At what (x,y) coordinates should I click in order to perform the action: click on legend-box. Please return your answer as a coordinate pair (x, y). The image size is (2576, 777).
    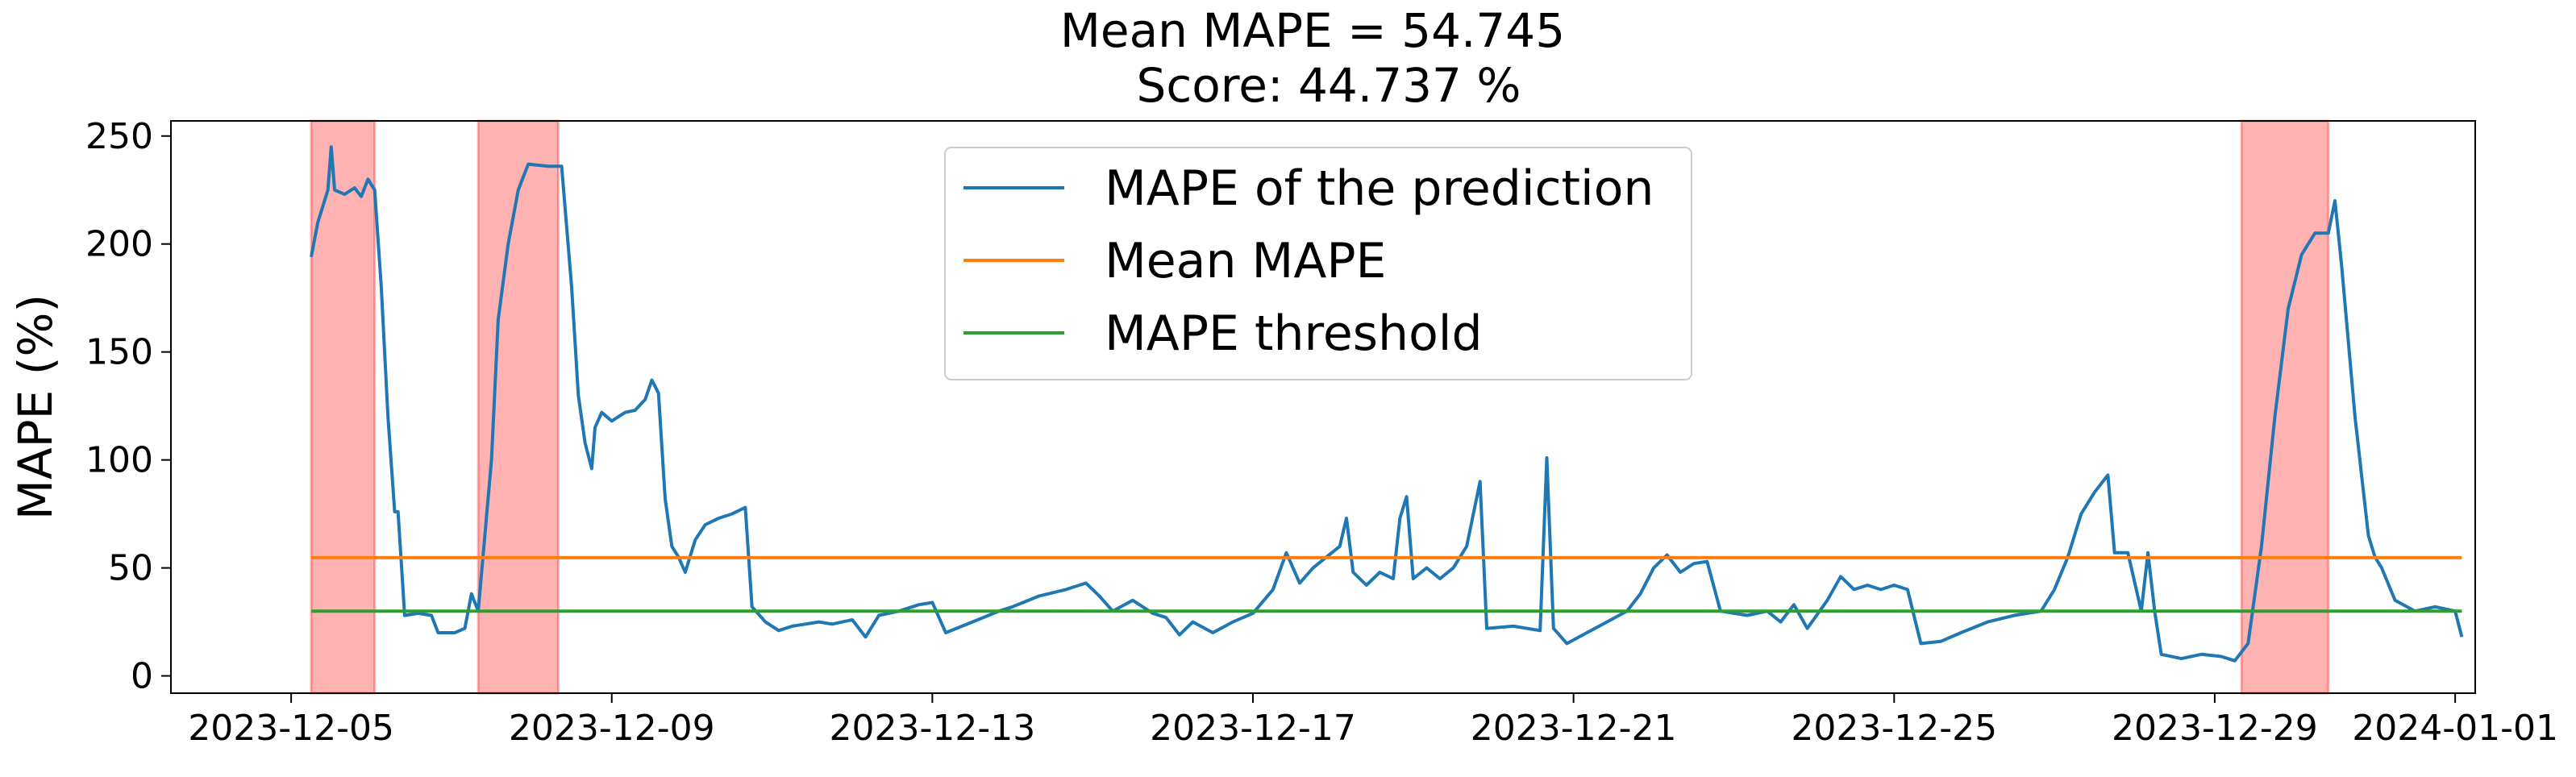
    Looking at the image, I should click on (1318, 263).